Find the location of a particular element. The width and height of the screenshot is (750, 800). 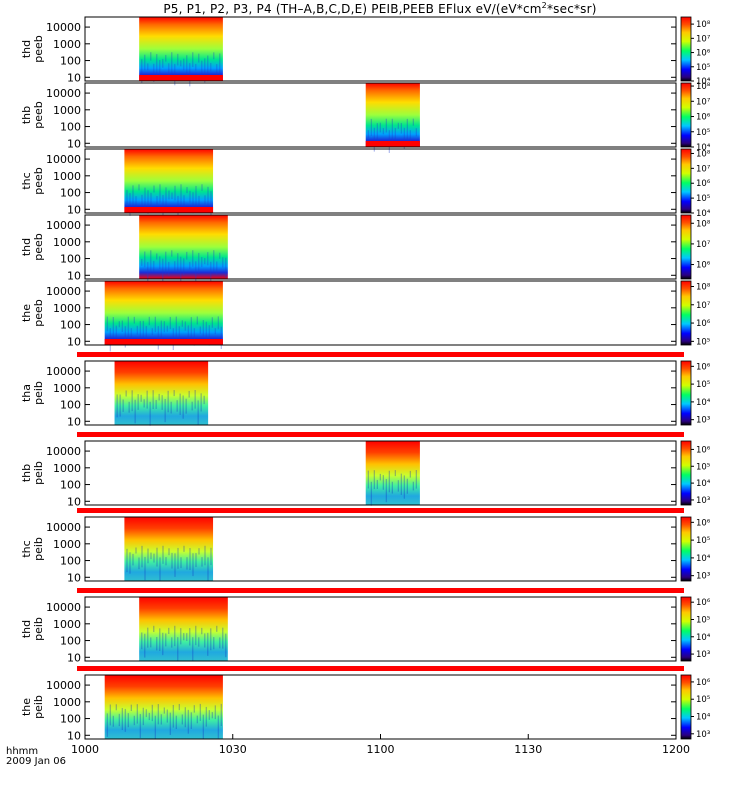

colorbar is located at coordinates (686, 247).